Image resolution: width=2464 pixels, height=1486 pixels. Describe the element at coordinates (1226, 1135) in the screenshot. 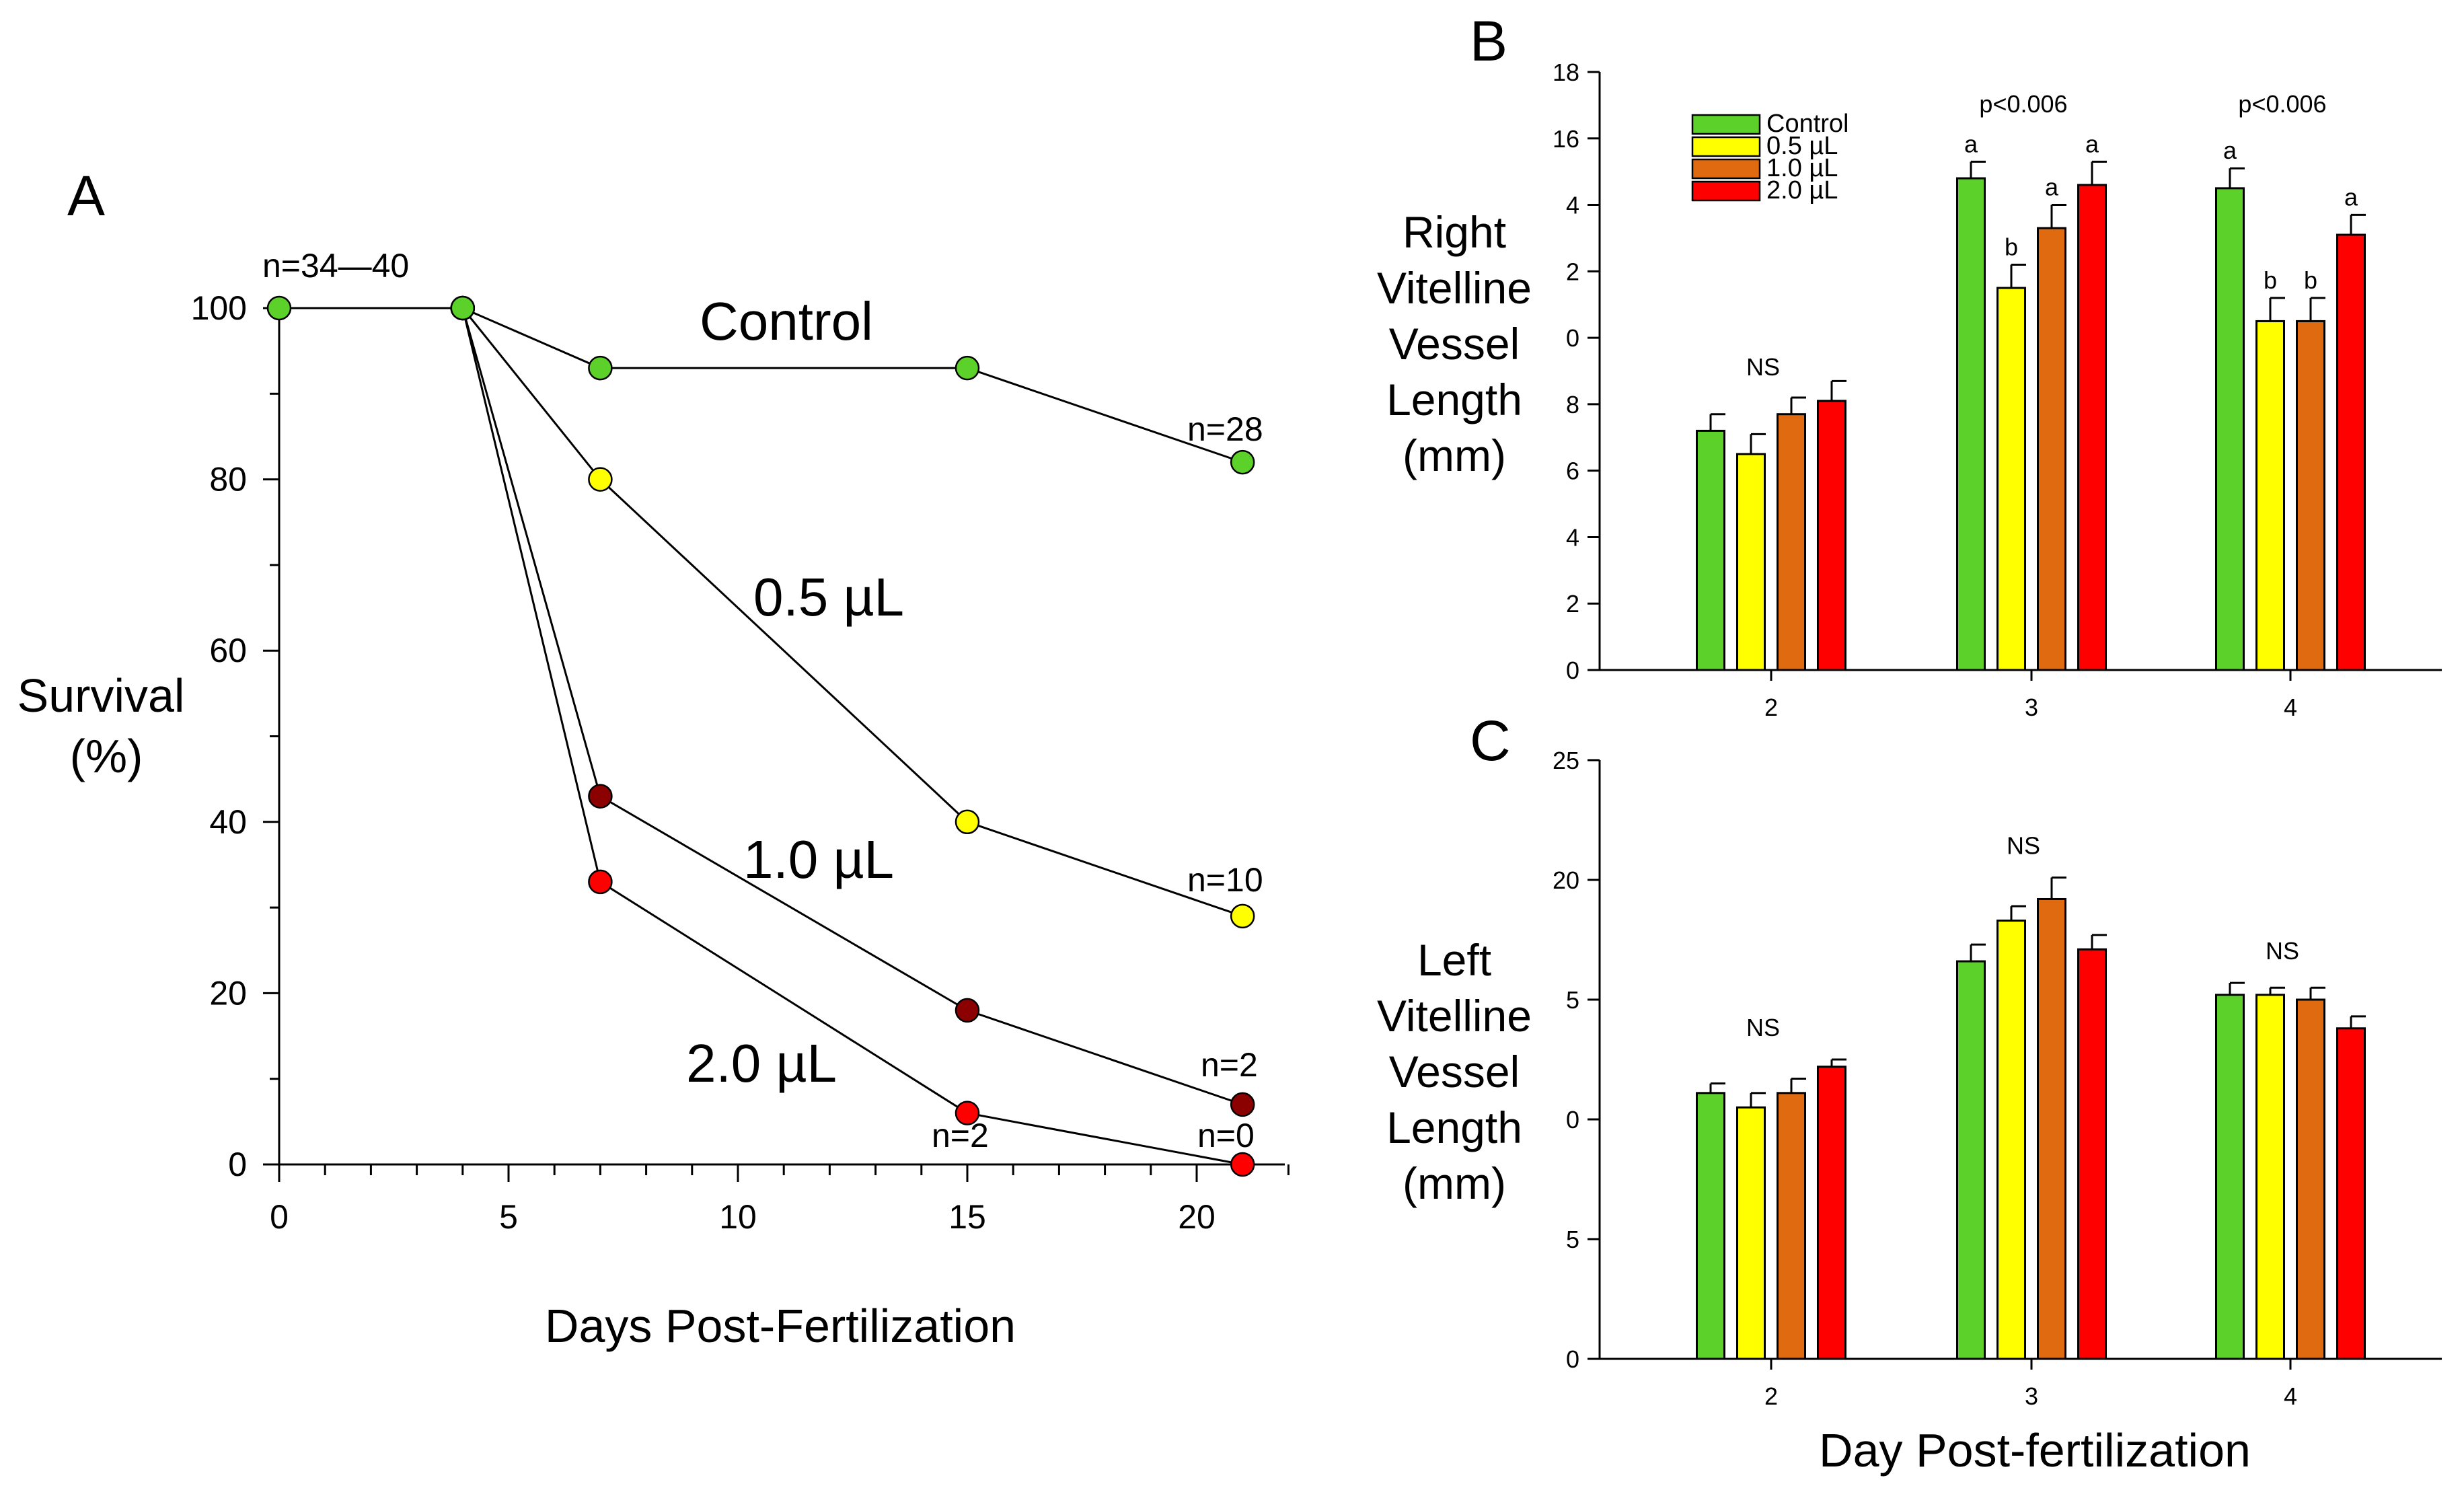

I see `n-2-0-end-label: n=0` at that location.